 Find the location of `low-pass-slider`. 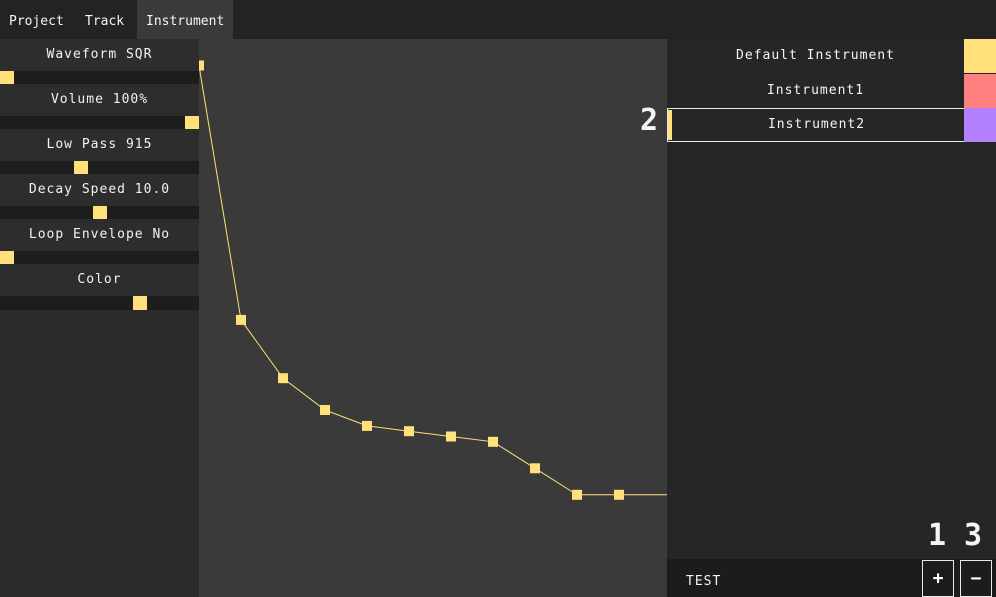

low-pass-slider is located at coordinates (99, 168).